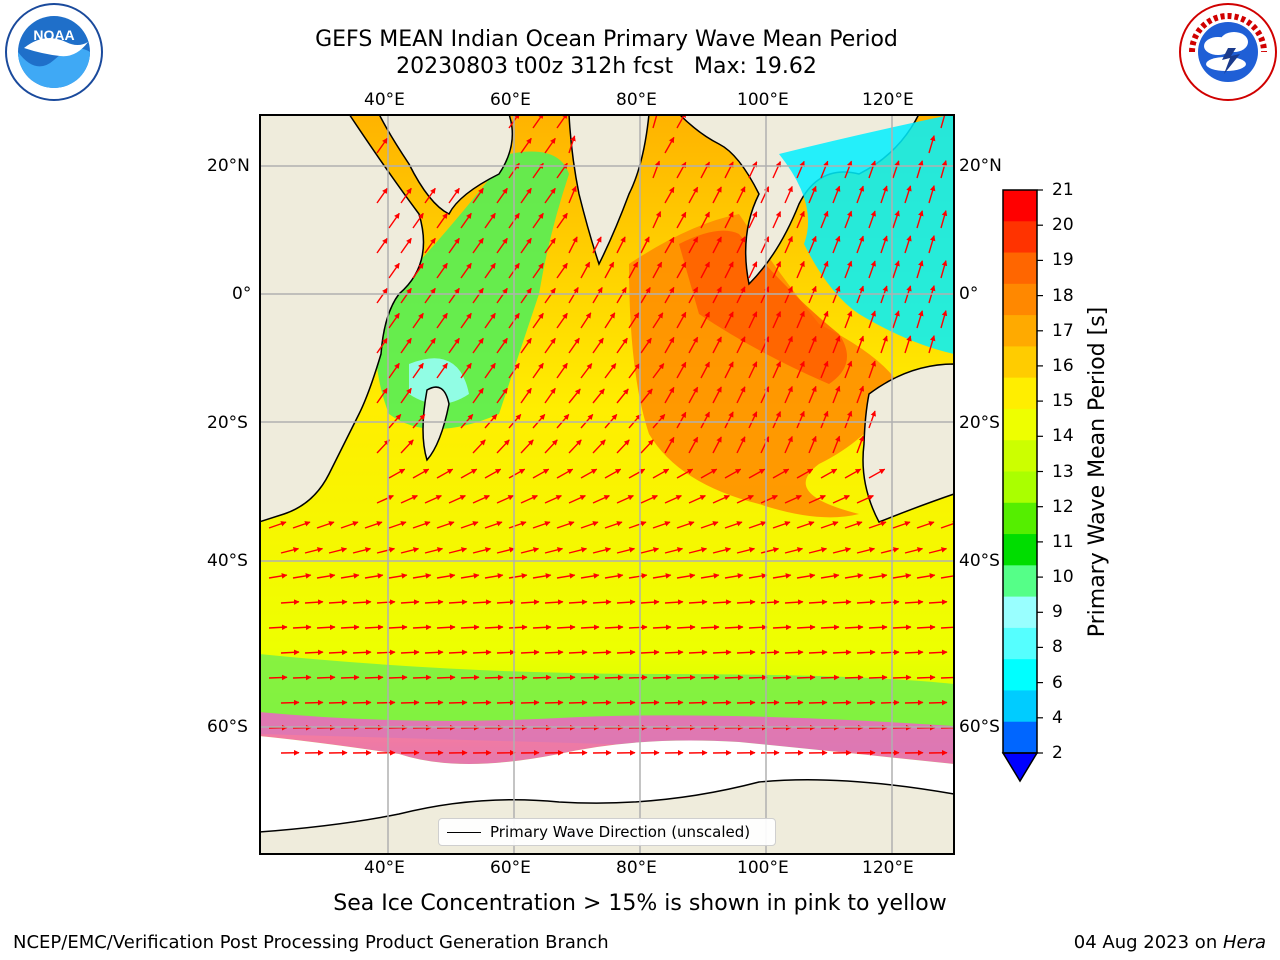  What do you see at coordinates (1244, 942) in the screenshot?
I see `footer-host: Hera` at bounding box center [1244, 942].